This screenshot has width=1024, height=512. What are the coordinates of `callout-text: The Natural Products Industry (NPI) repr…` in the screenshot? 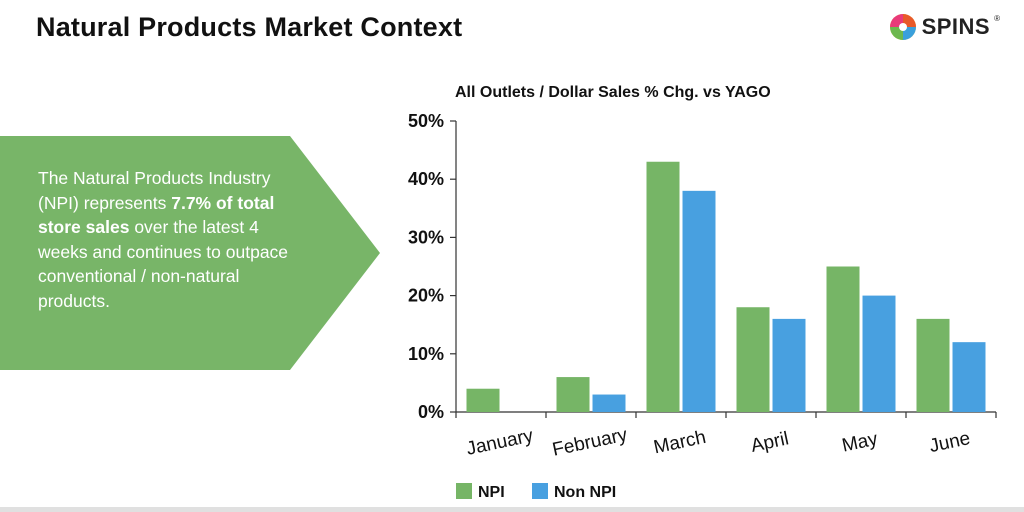 It's located at (168, 239).